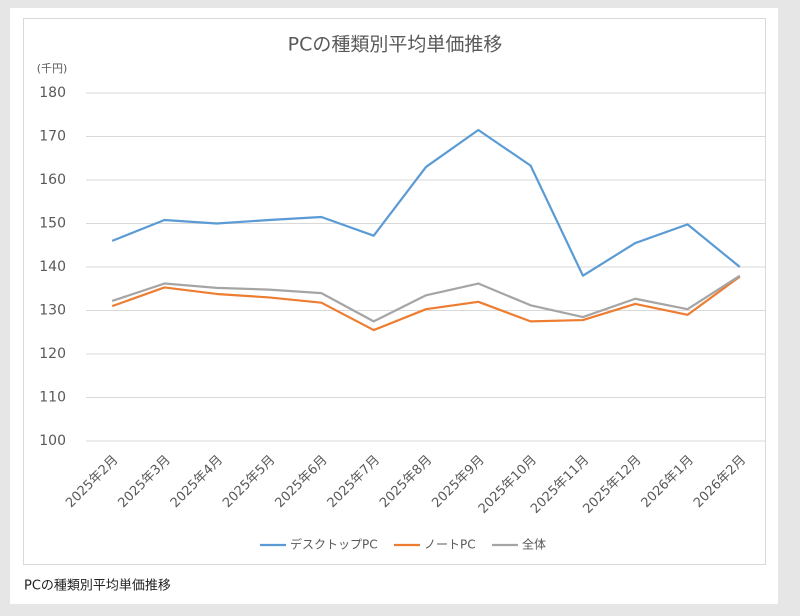 This screenshot has width=800, height=616. I want to click on caption: PCの種類別平均単価推移, so click(97, 586).